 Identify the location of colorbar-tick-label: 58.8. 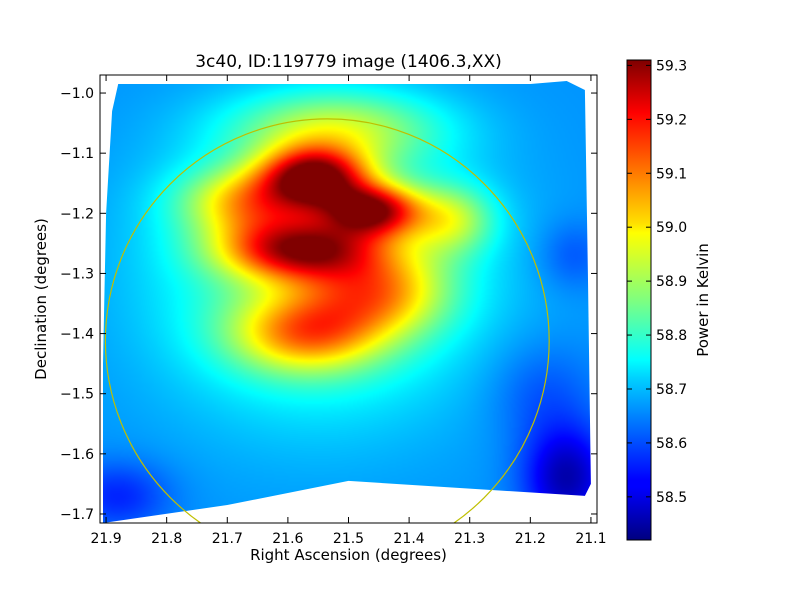
(671, 336).